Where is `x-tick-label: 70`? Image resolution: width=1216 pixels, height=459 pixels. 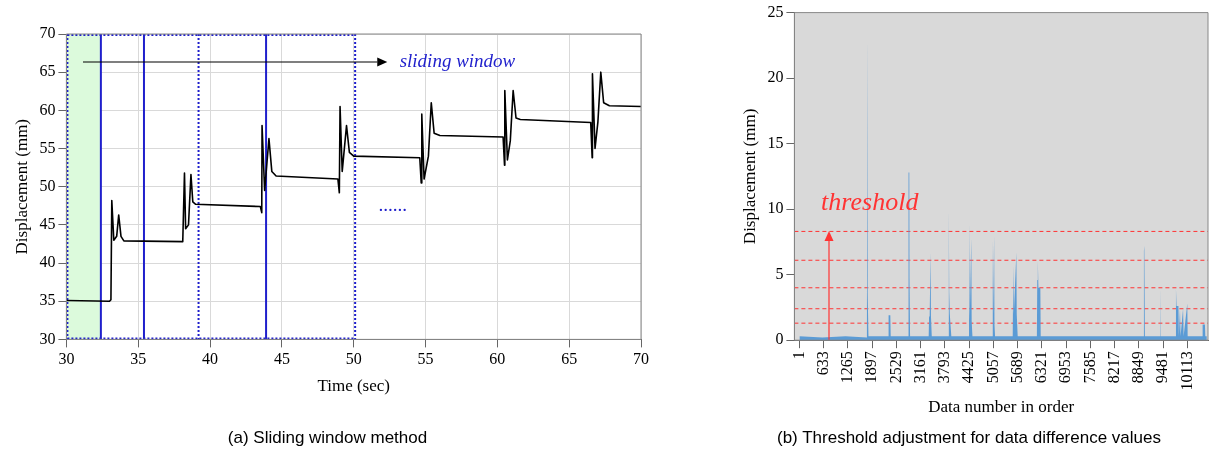 x-tick-label: 70 is located at coordinates (641, 359).